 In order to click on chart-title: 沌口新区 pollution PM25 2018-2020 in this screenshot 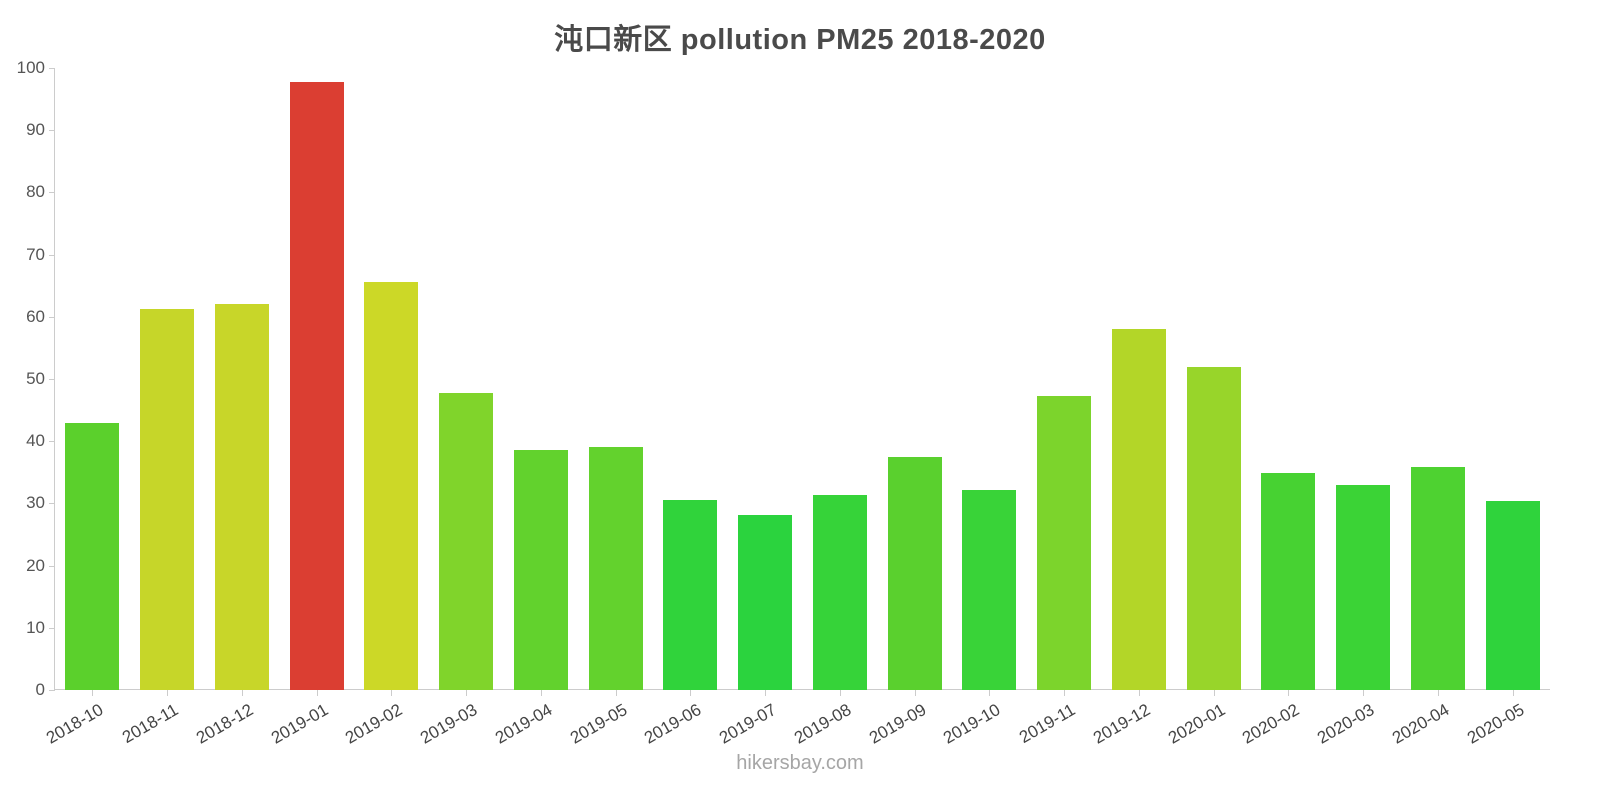, I will do `click(800, 40)`.